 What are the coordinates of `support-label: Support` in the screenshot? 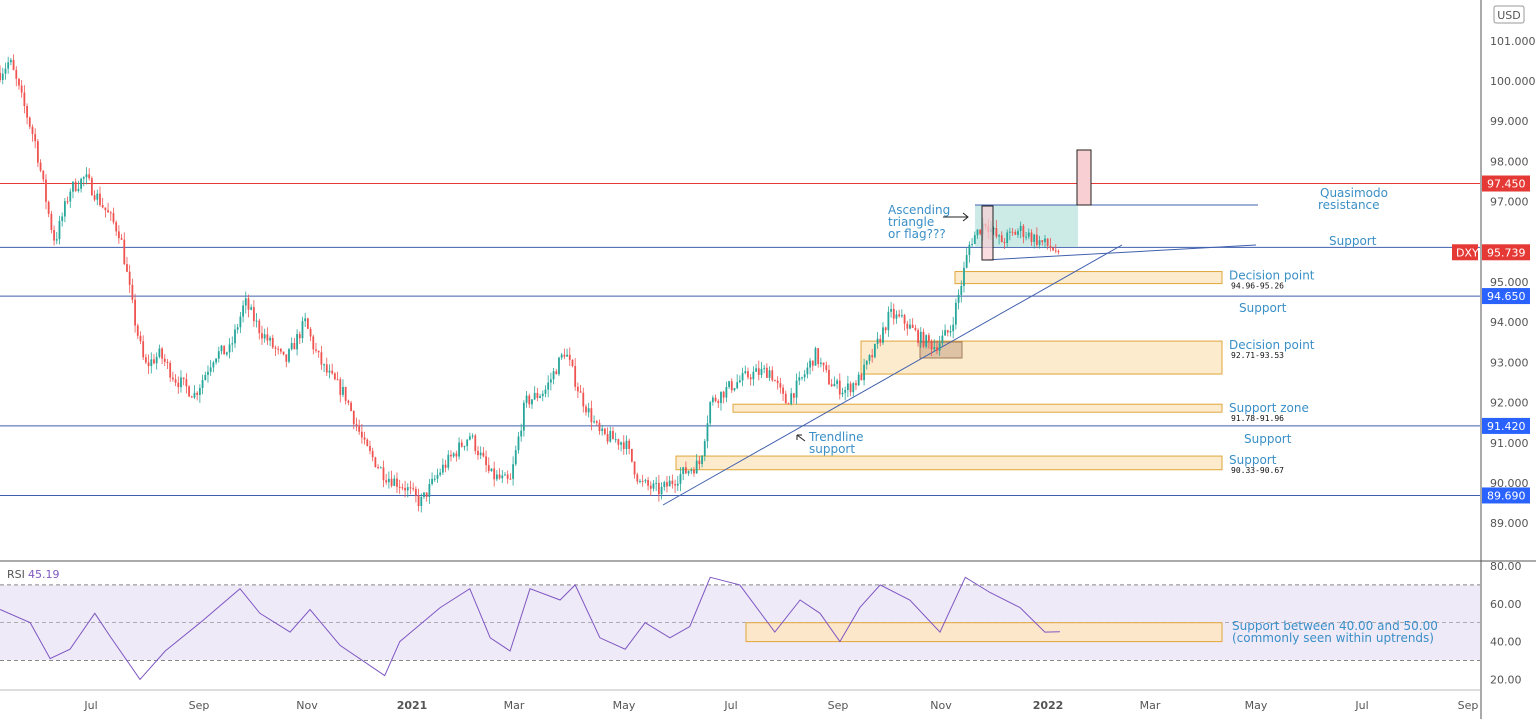 It's located at (1263, 308).